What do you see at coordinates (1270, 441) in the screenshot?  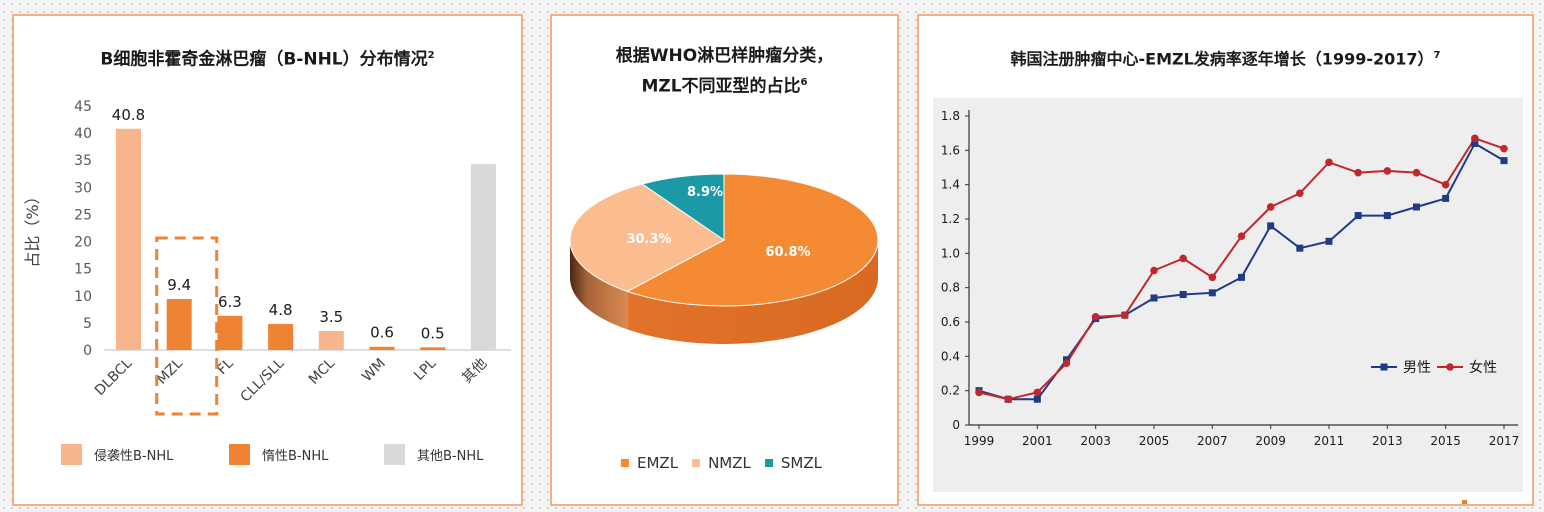 I see `x-tick-label: 2009` at bounding box center [1270, 441].